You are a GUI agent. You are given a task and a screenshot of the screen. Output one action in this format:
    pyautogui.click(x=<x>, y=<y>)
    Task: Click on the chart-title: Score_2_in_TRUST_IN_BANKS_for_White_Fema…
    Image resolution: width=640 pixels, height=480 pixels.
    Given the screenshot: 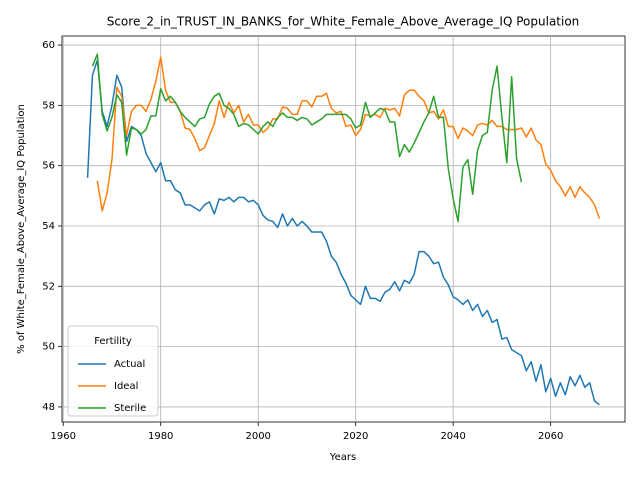 What is the action you would take?
    pyautogui.click(x=343, y=22)
    